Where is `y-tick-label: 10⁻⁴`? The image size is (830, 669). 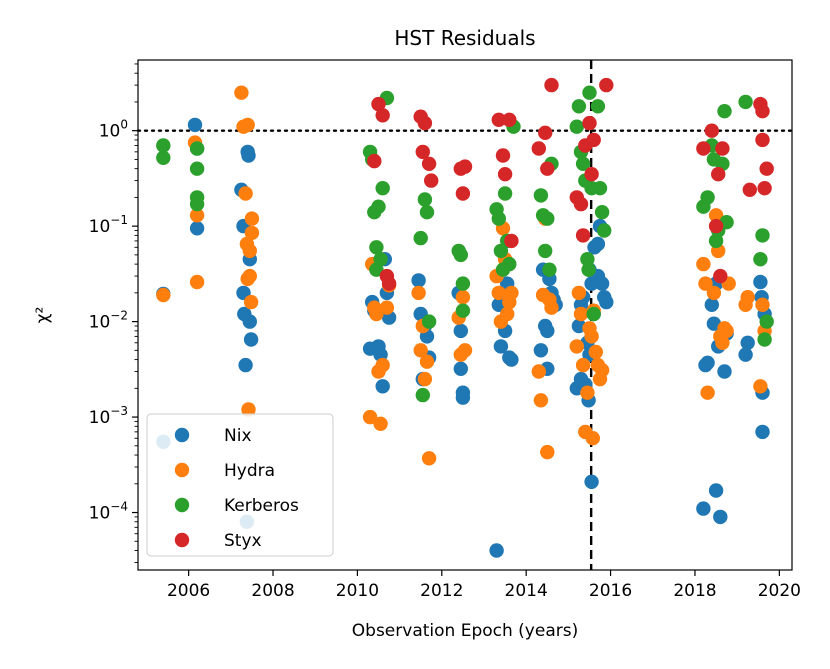
y-tick-label: 10⁻⁴ is located at coordinates (108, 512).